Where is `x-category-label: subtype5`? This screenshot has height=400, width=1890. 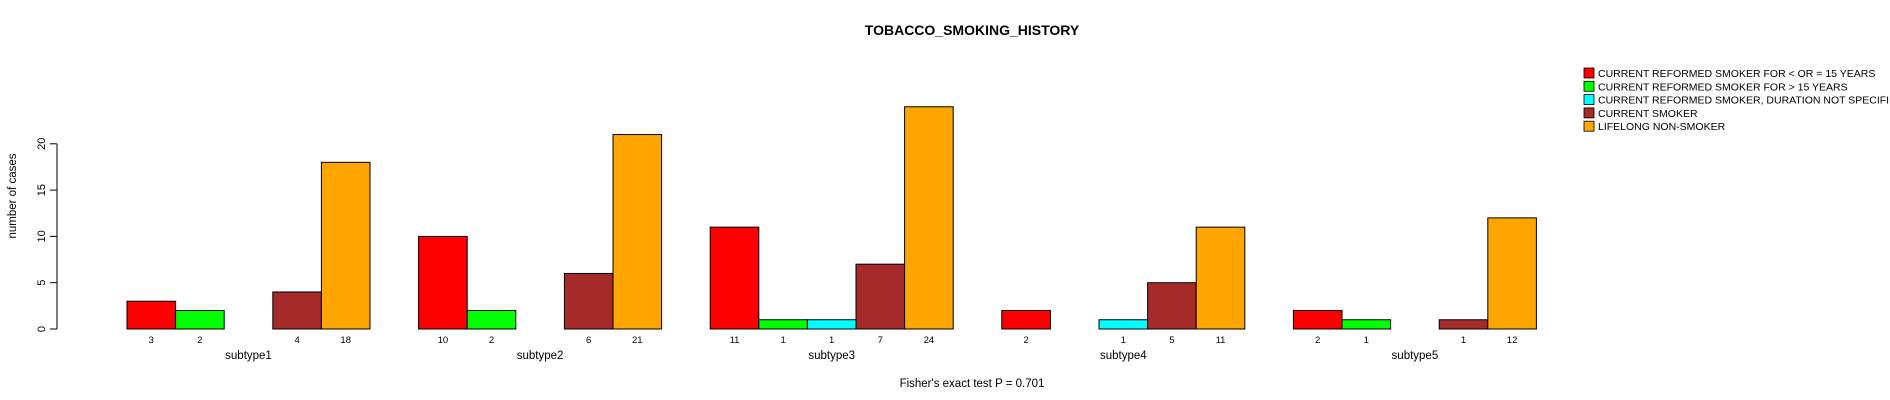
x-category-label: subtype5 is located at coordinates (1415, 356).